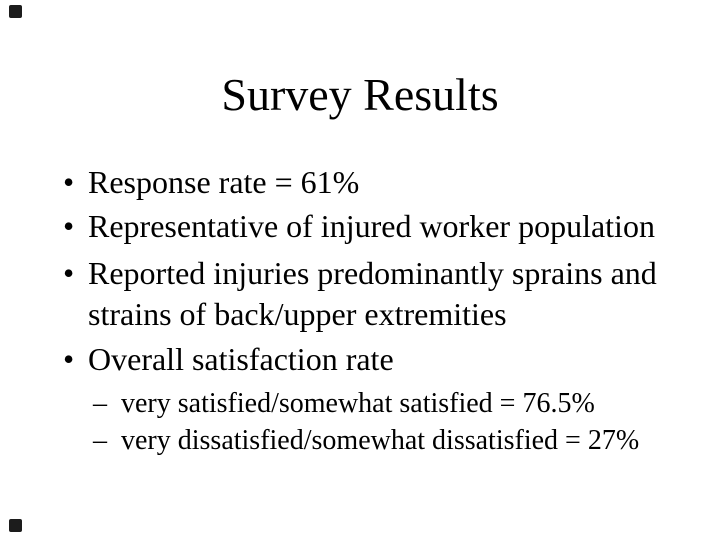 This screenshot has height=540, width=720. Describe the element at coordinates (15, 525) in the screenshot. I see `corner-mark-bottom-left-icon` at that location.